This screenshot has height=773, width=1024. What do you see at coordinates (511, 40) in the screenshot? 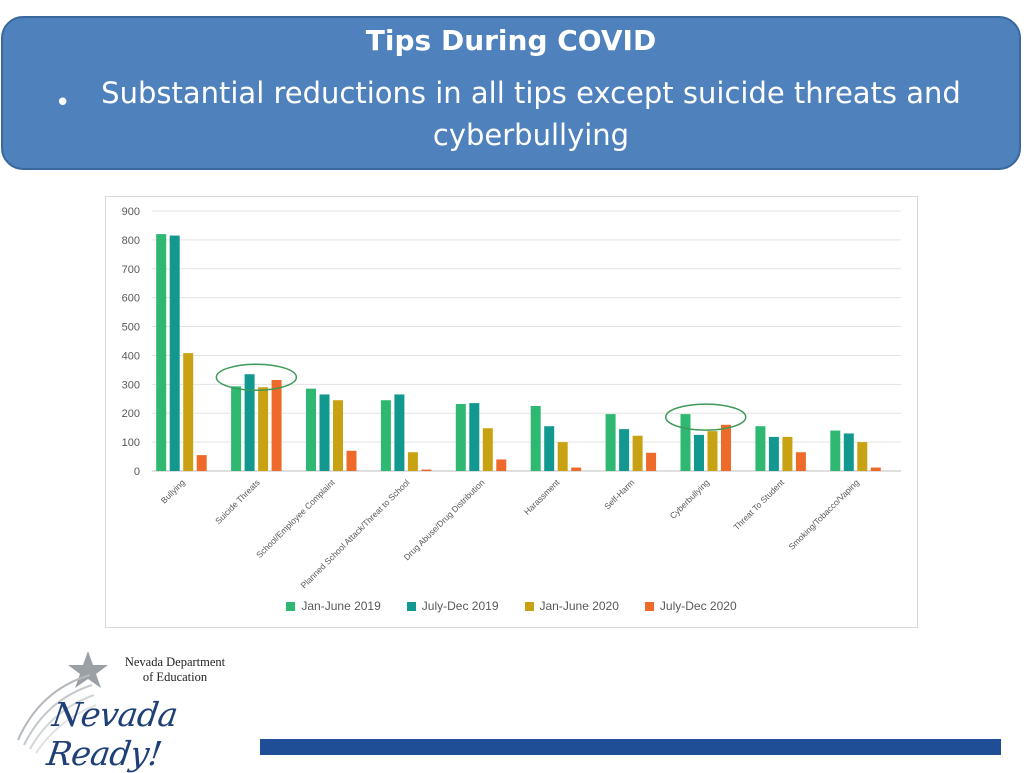
I see `slide-title: Tips During COVID` at bounding box center [511, 40].